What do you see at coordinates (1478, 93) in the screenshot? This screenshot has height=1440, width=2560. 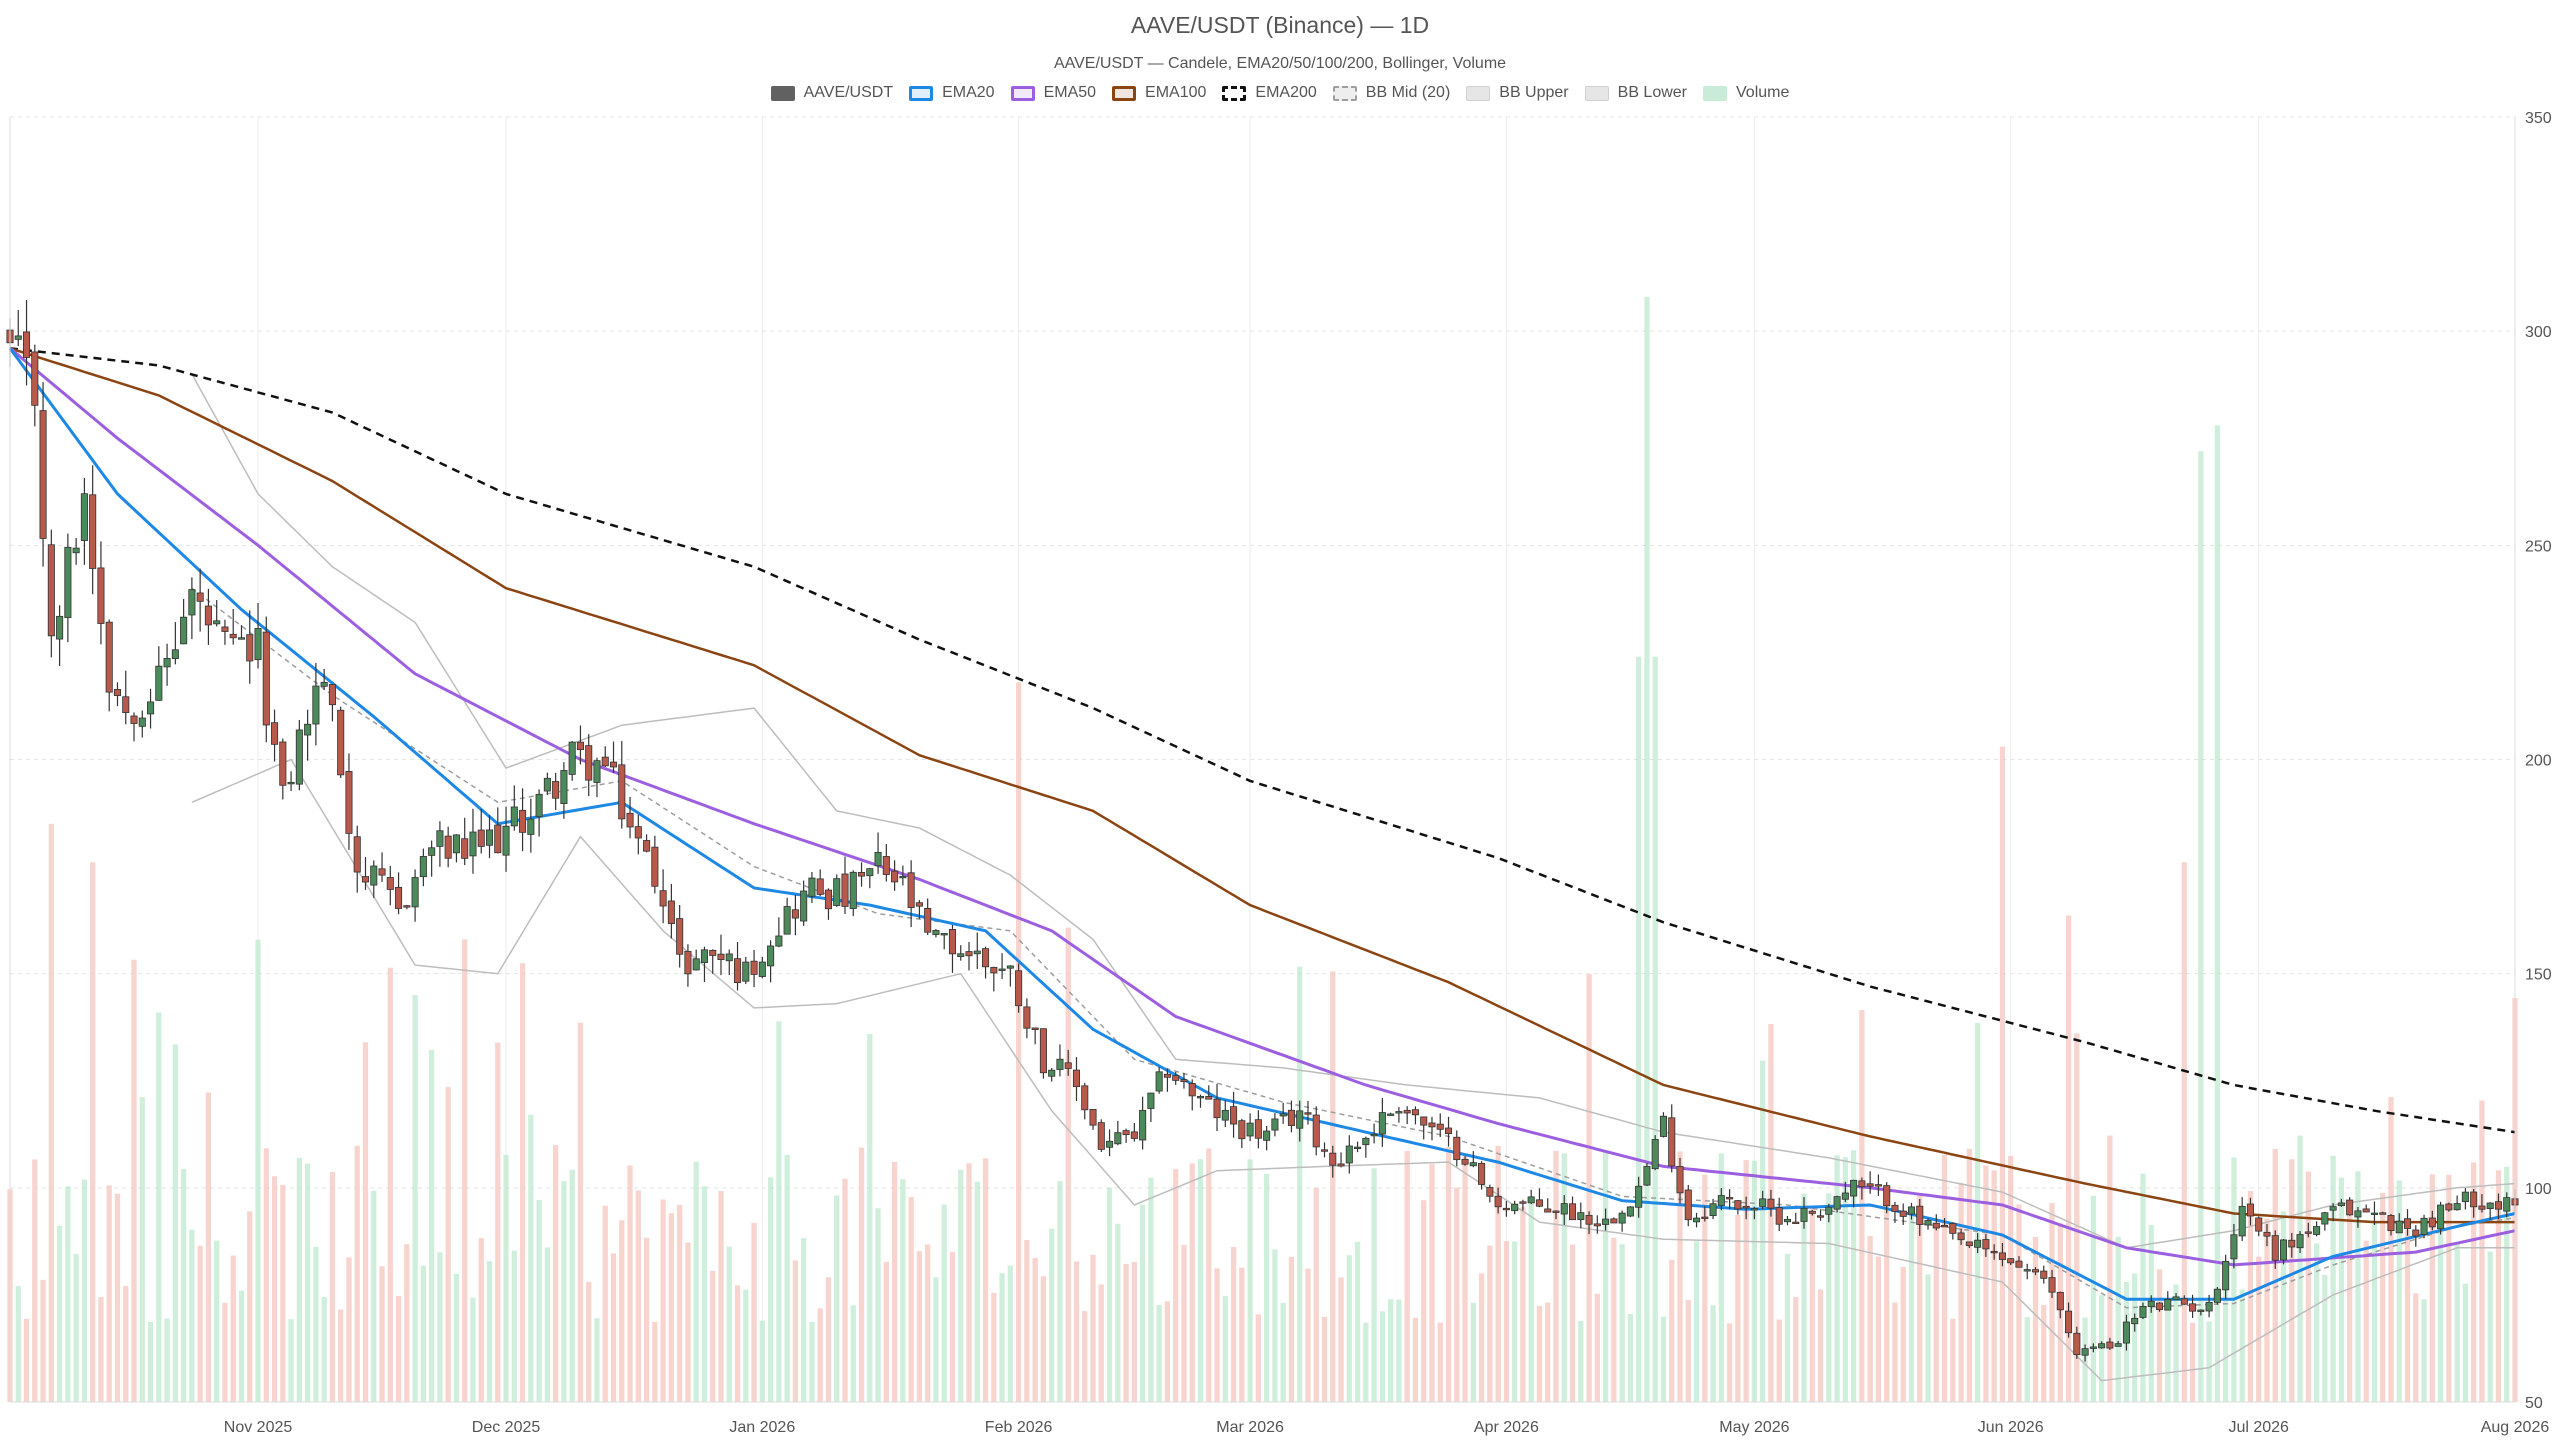 I see `legend-swatch-bbupper` at bounding box center [1478, 93].